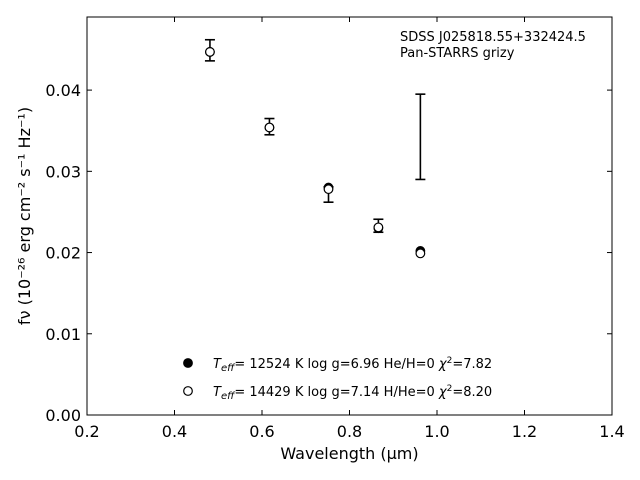 Image resolution: width=640 pixels, height=480 pixels. Describe the element at coordinates (188, 363) in the screenshot. I see `legend-marker-filled` at that location.